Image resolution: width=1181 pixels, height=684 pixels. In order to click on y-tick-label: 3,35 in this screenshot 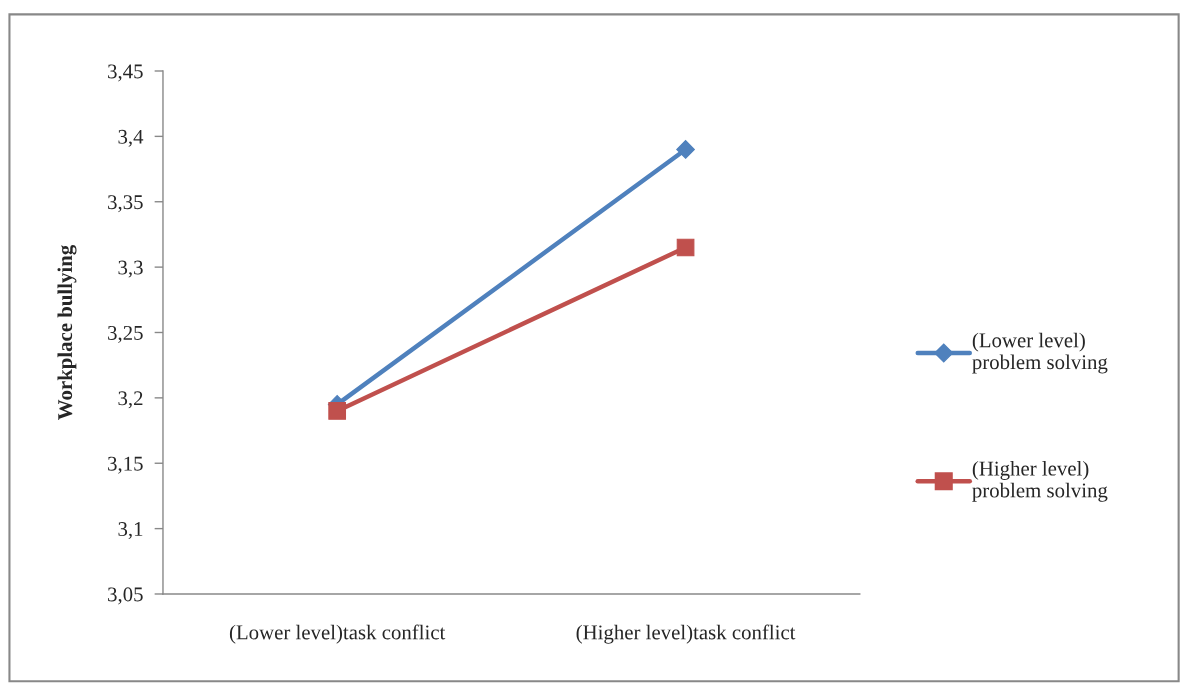, I will do `click(125, 204)`.